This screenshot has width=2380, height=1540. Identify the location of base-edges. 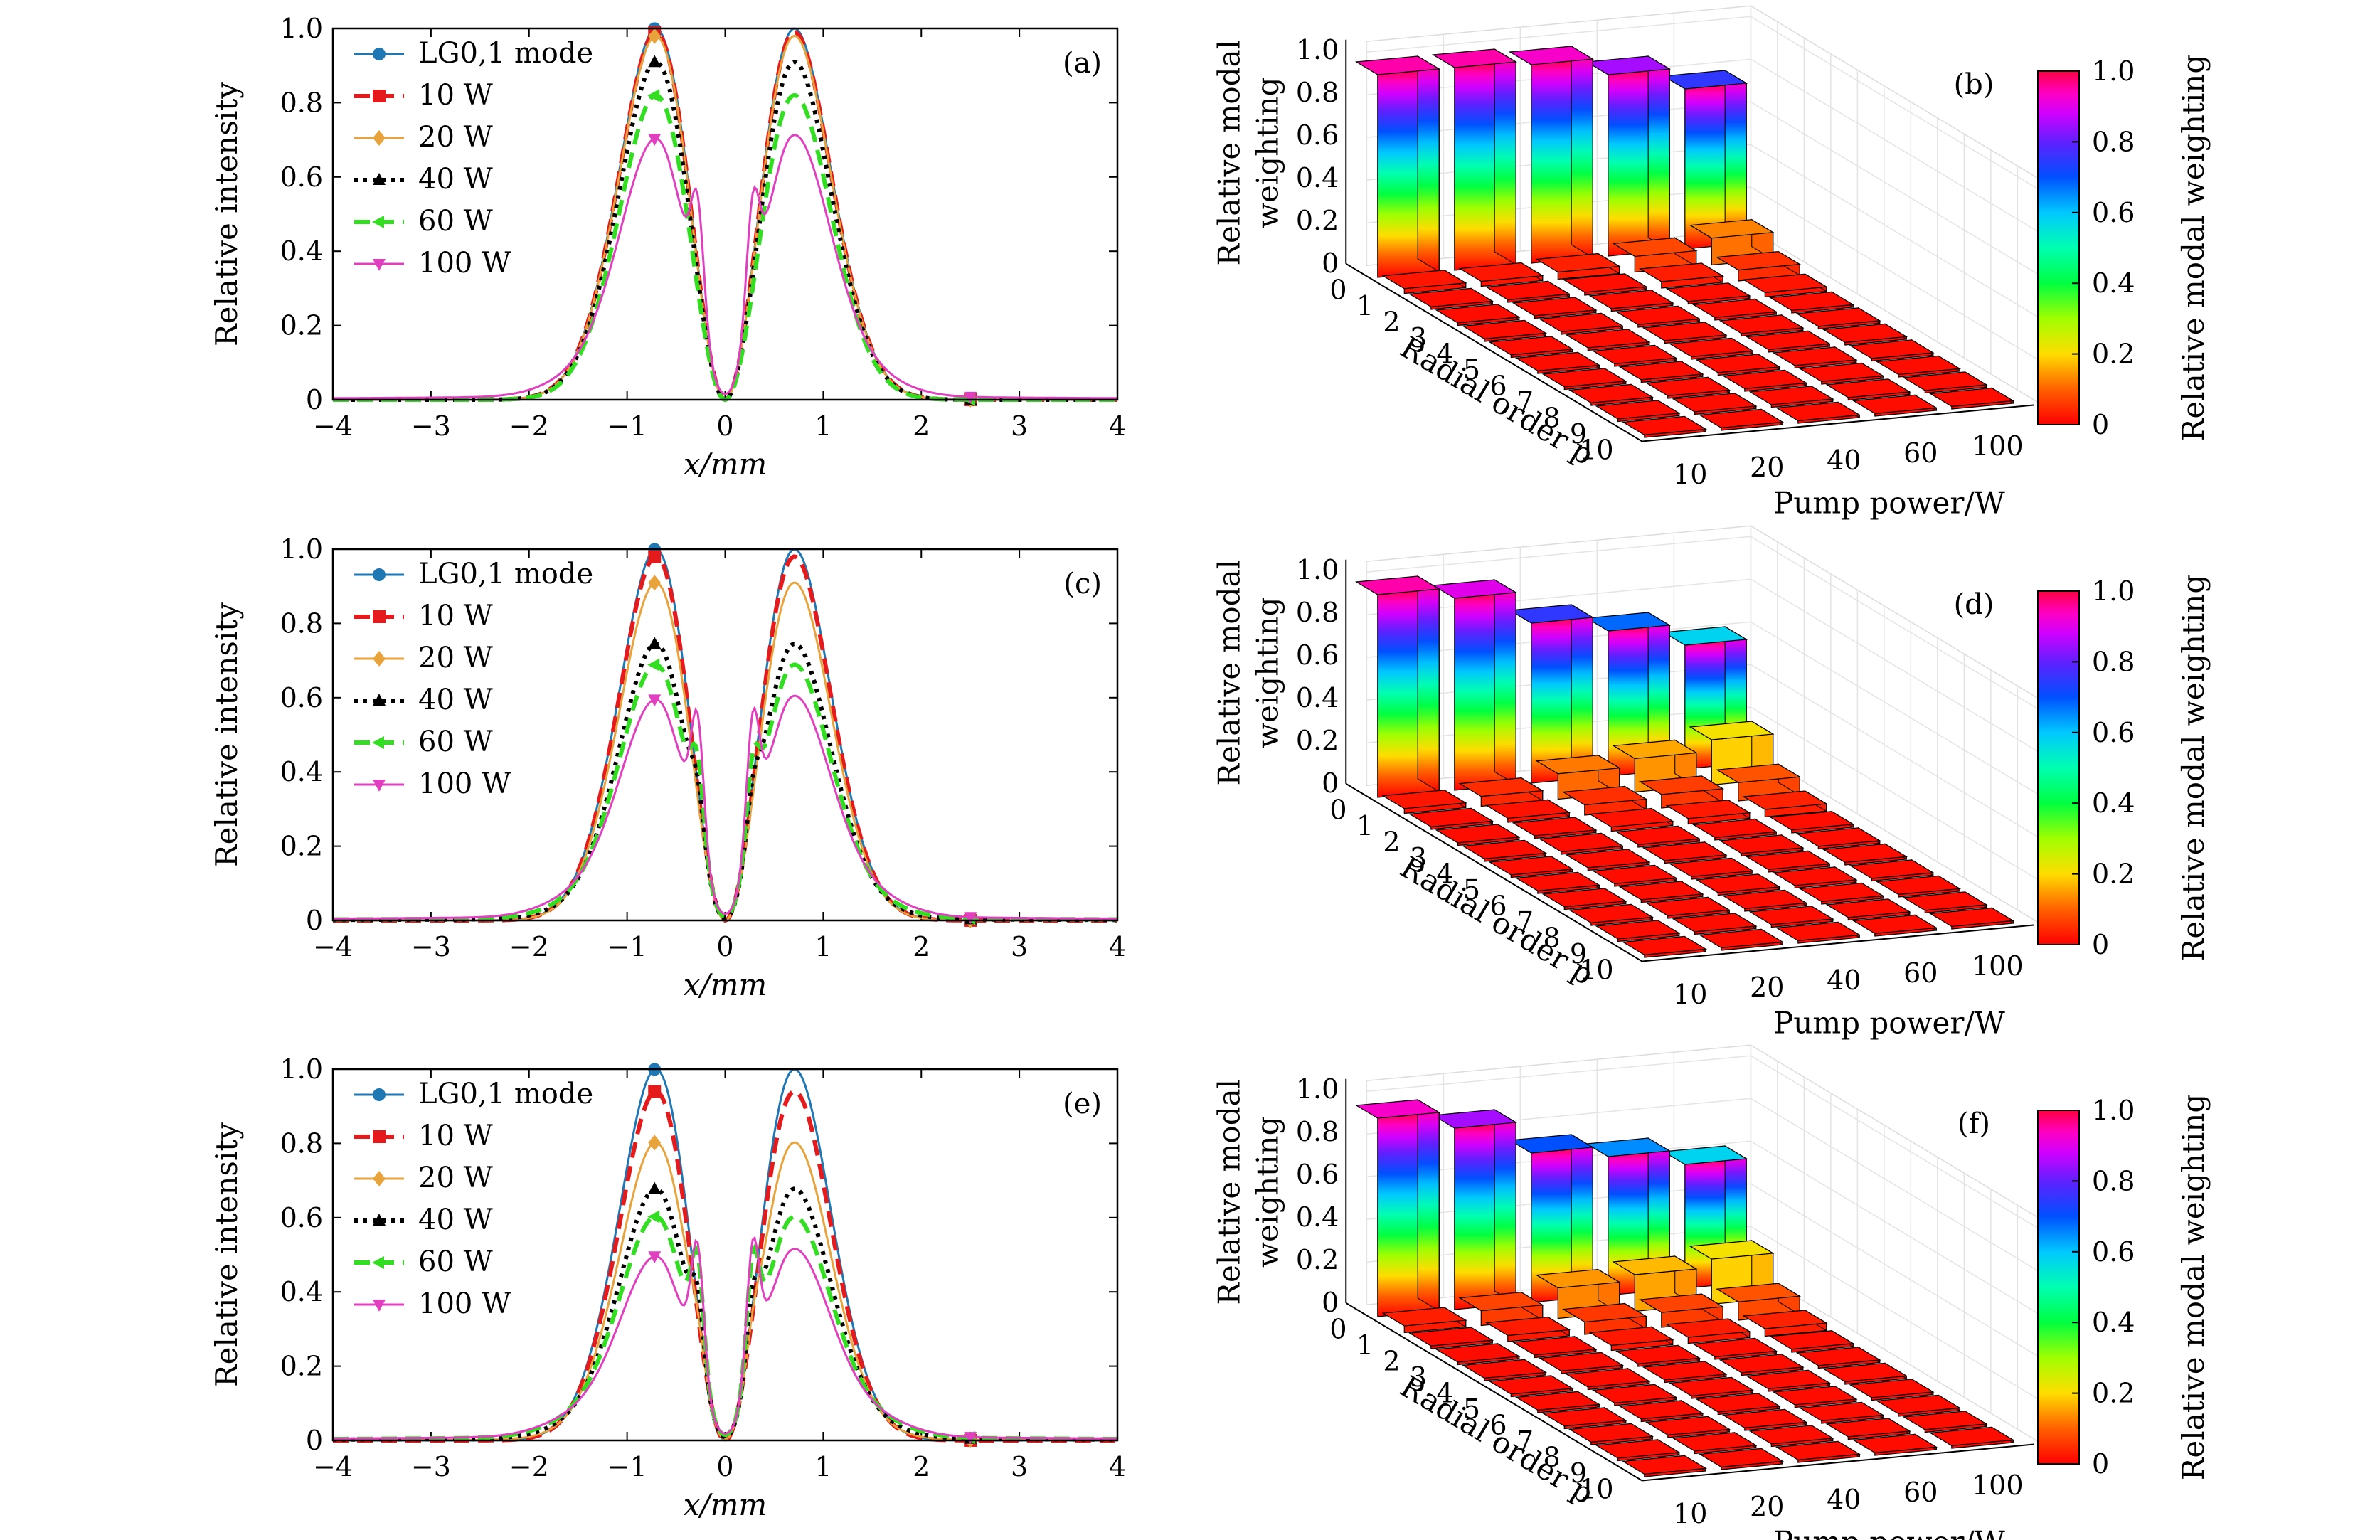
(1689, 1392).